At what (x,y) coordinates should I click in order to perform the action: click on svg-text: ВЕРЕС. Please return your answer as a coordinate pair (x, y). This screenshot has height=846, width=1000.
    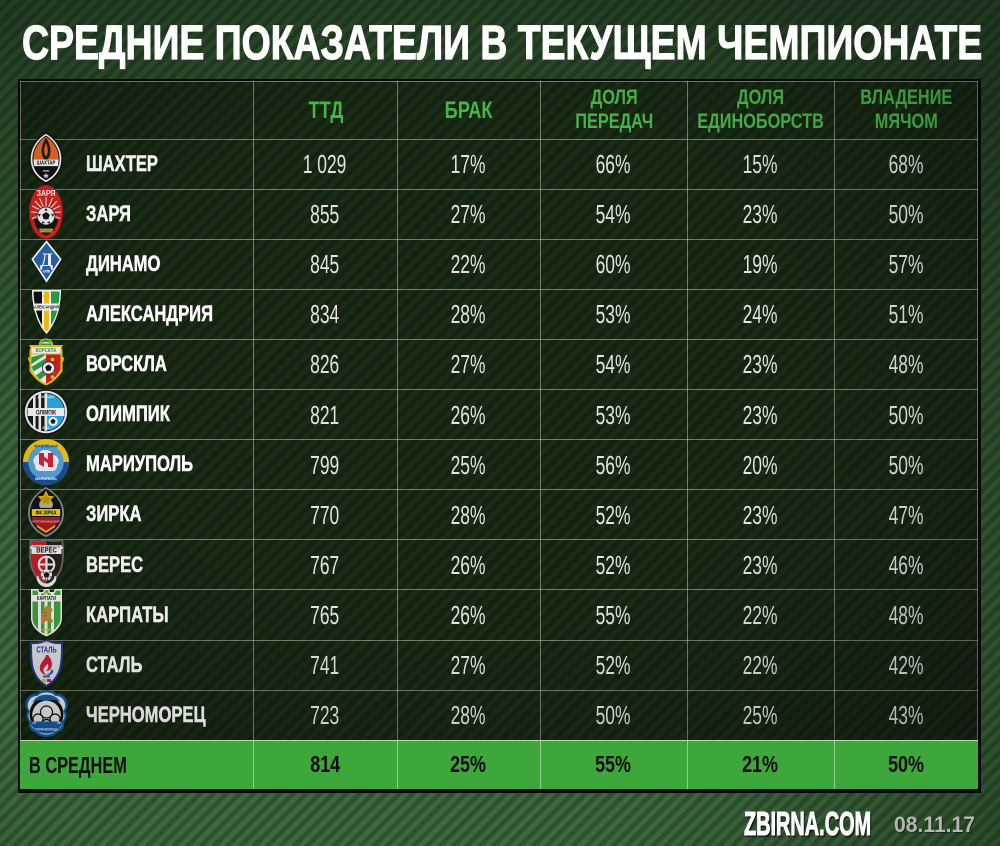
    Looking at the image, I should click on (46, 552).